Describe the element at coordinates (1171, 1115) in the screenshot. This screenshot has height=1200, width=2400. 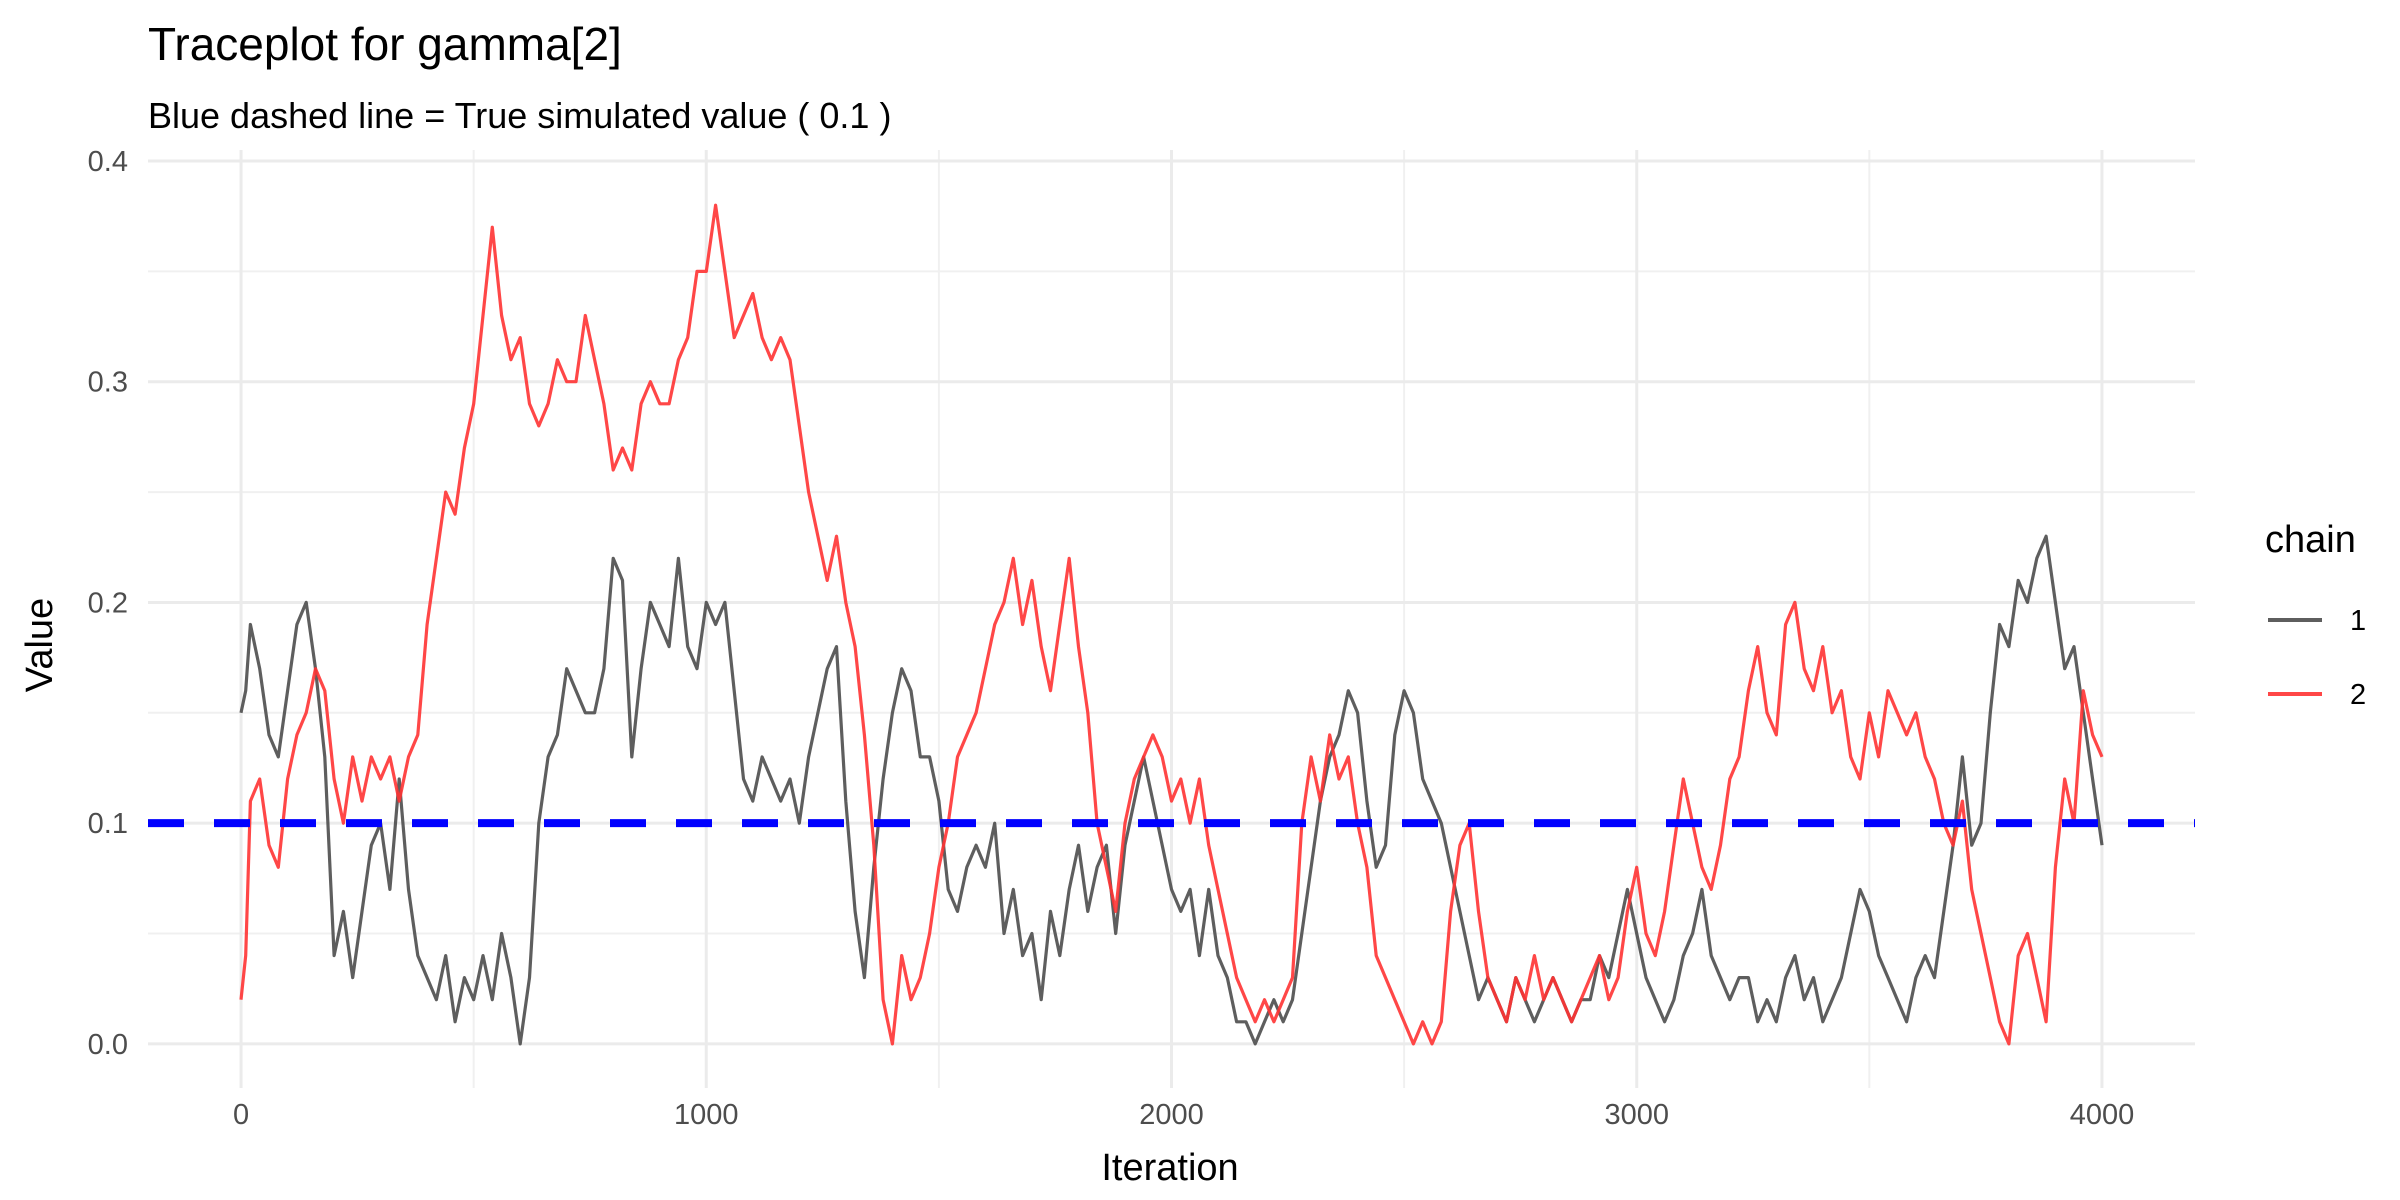
I see `x-tick-label: 2000` at that location.